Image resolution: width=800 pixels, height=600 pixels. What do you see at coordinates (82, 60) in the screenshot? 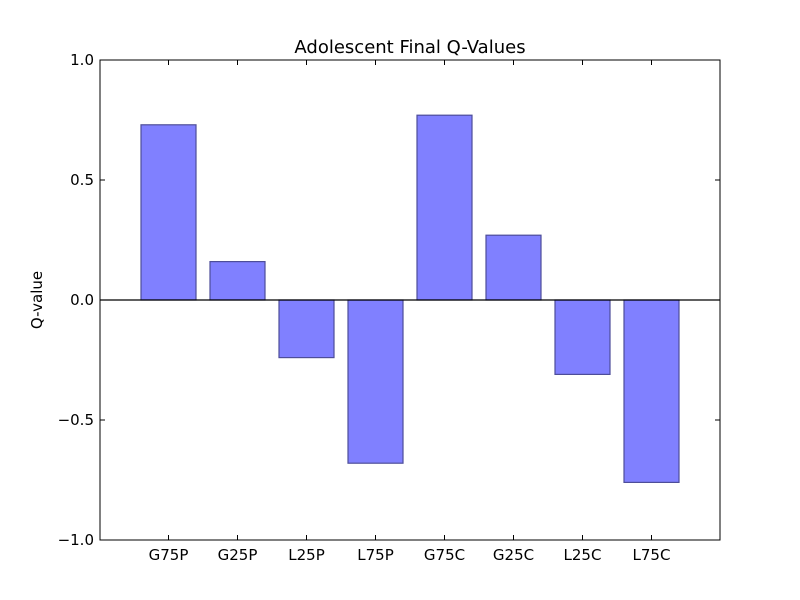
I see `y-tick-label: 1.0` at bounding box center [82, 60].